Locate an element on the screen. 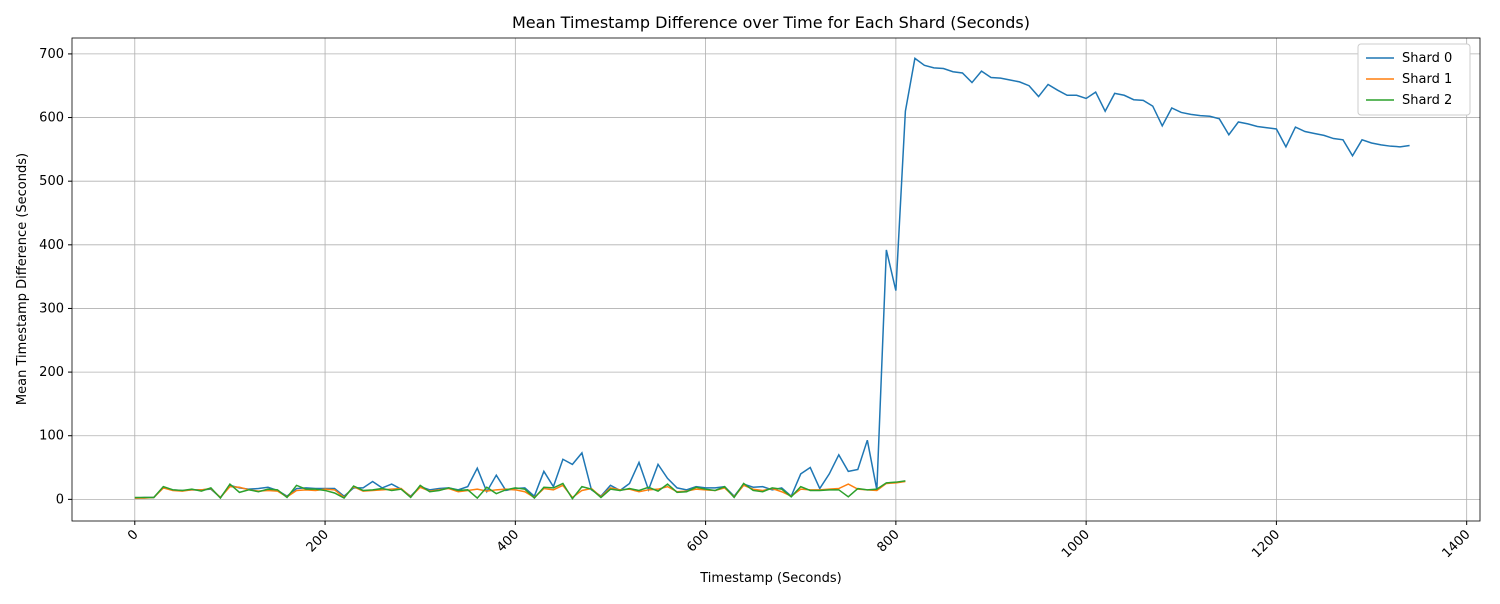 The height and width of the screenshot is (604, 1500). x-tick-label: 200 is located at coordinates (318, 541).